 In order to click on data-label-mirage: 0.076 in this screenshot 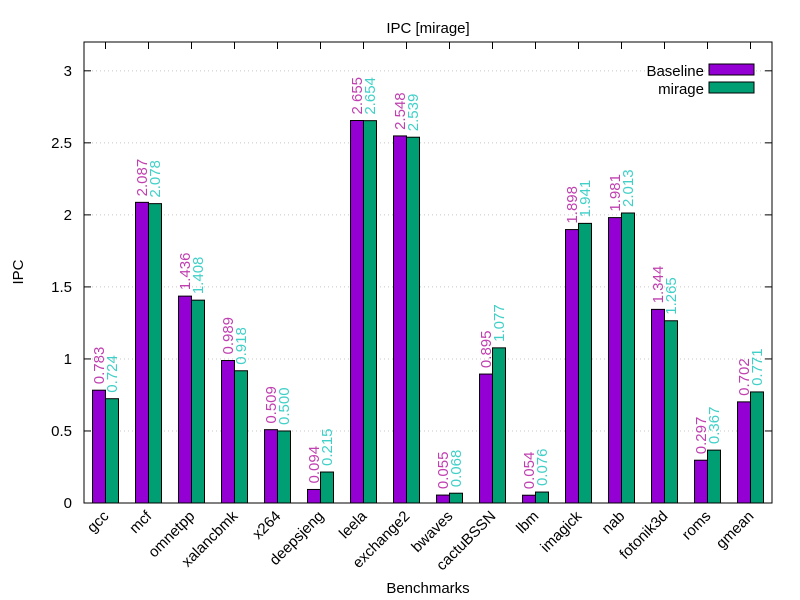, I will do `click(542, 468)`.